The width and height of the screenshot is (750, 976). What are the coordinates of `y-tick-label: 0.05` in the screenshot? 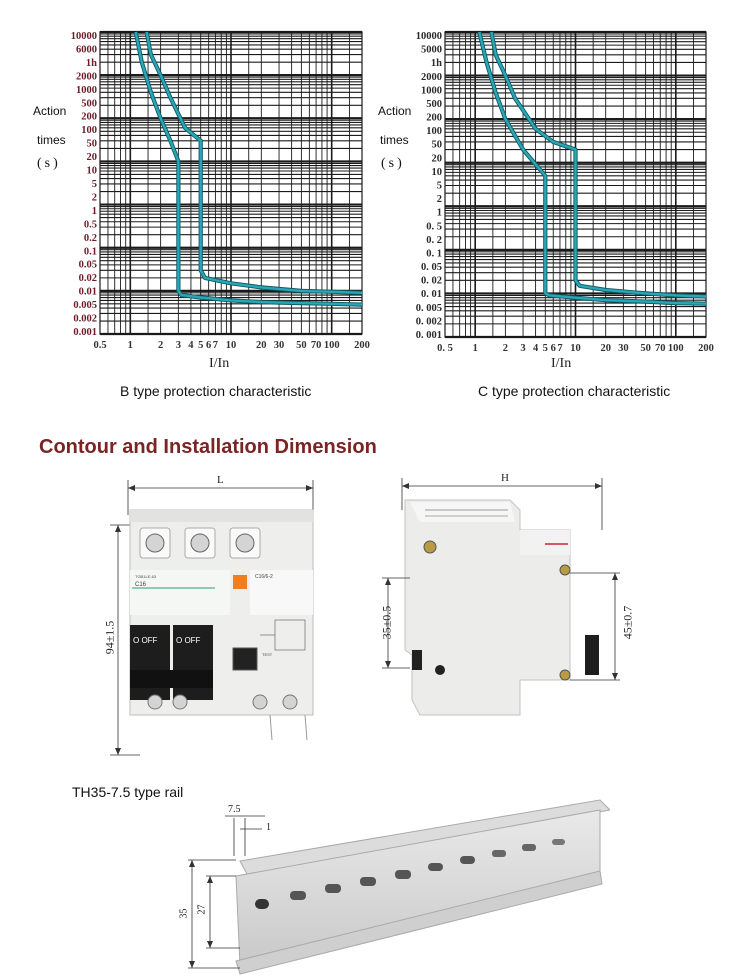 It's located at (88, 265).